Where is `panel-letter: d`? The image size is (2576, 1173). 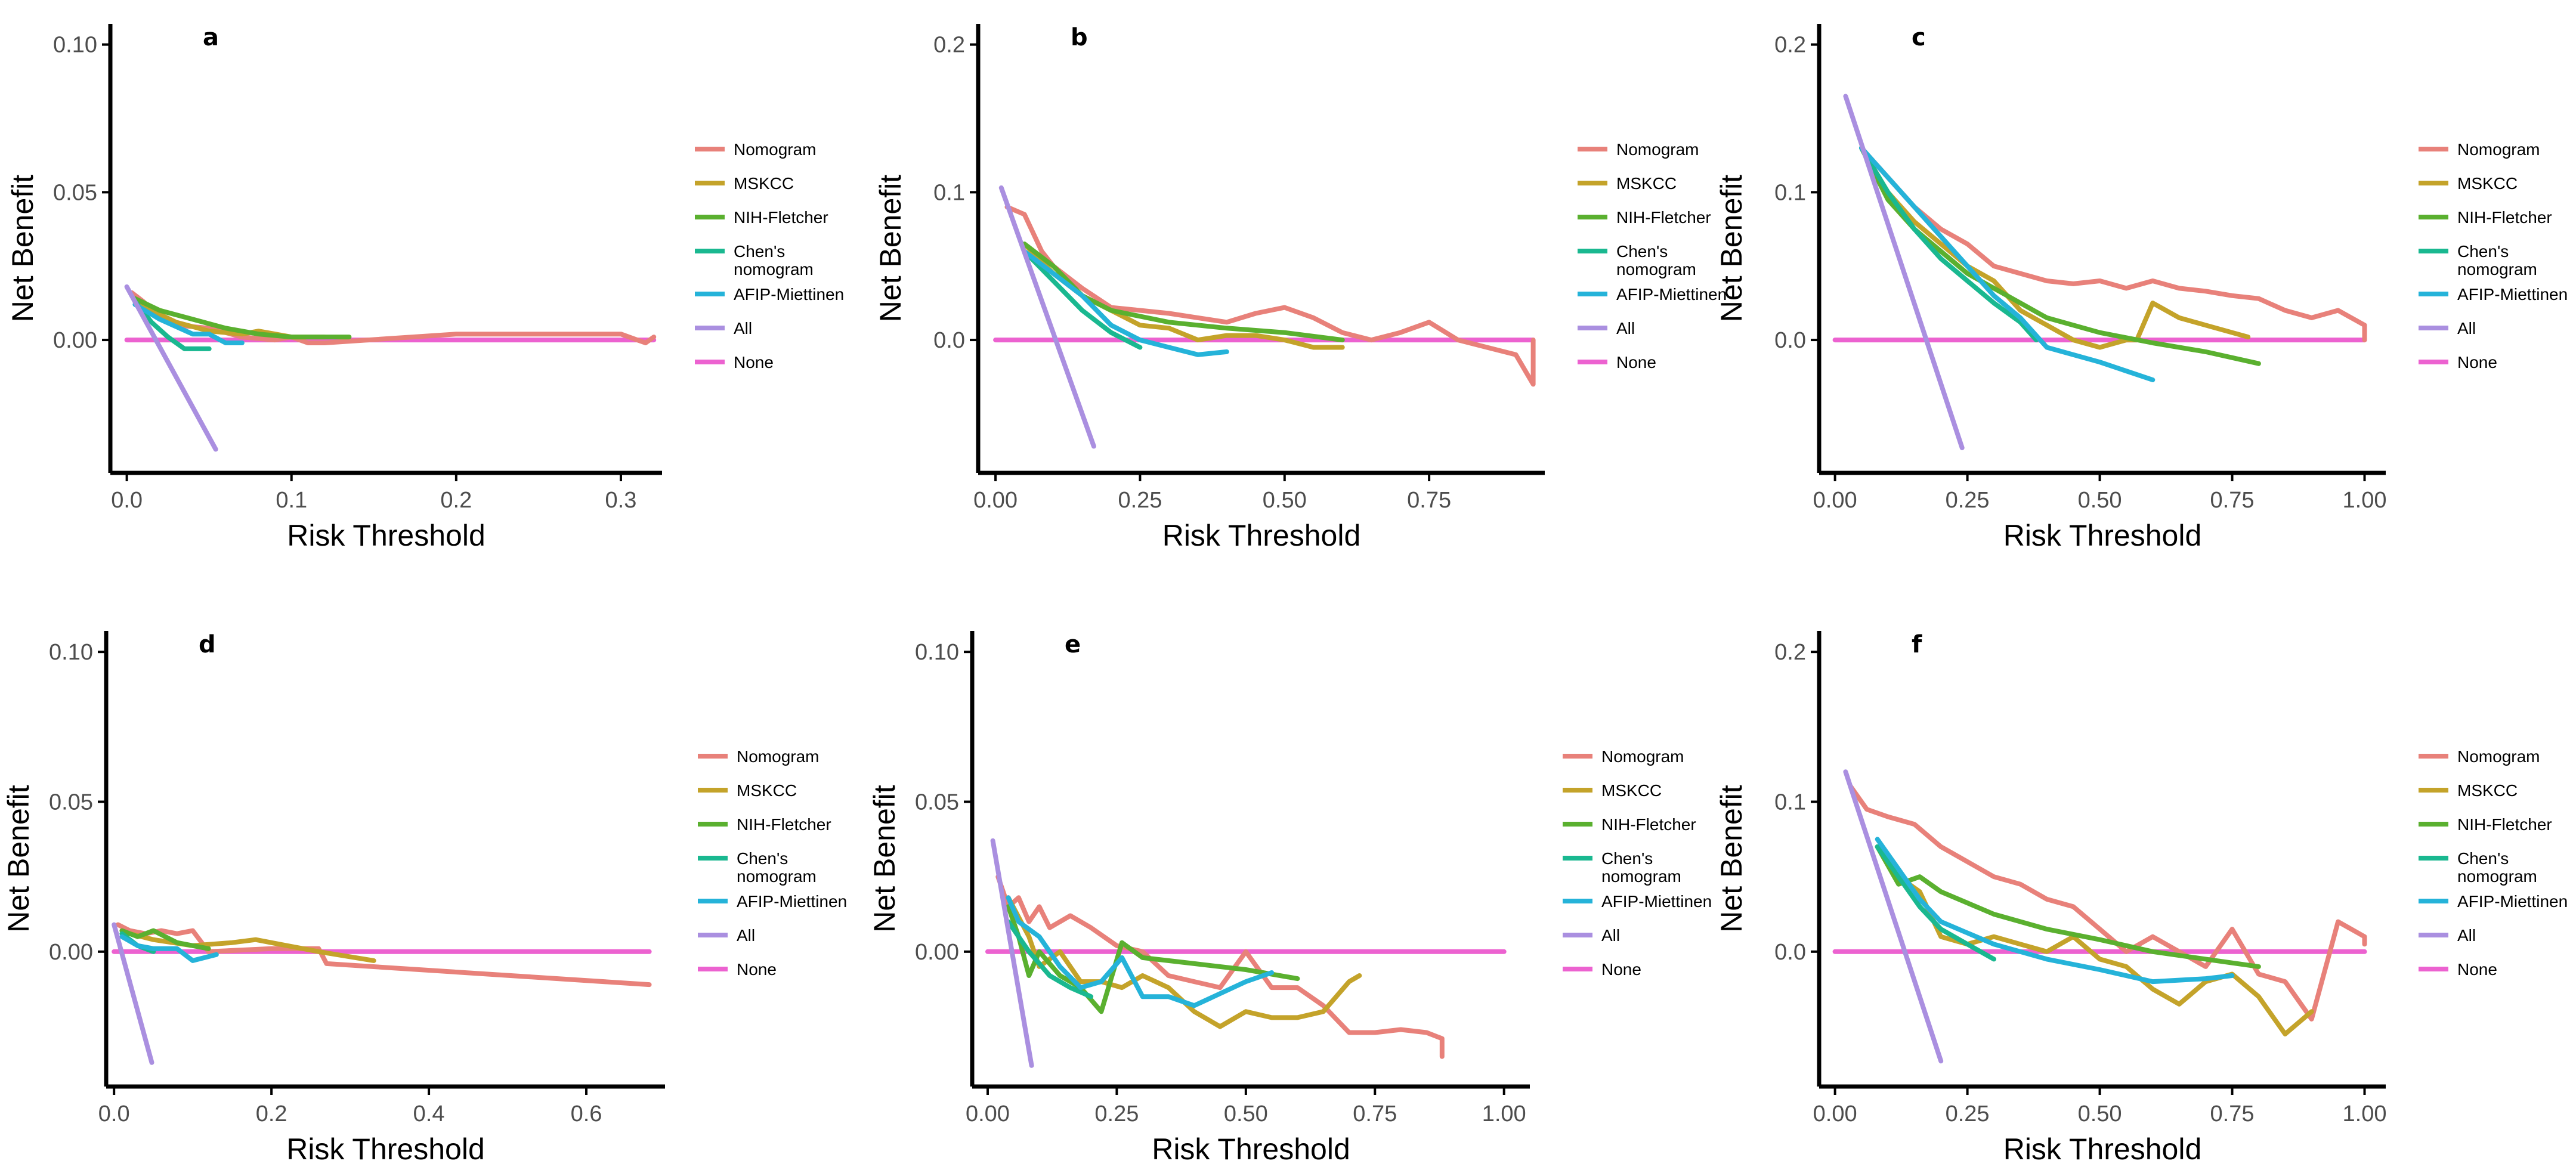
panel-letter: d is located at coordinates (207, 644).